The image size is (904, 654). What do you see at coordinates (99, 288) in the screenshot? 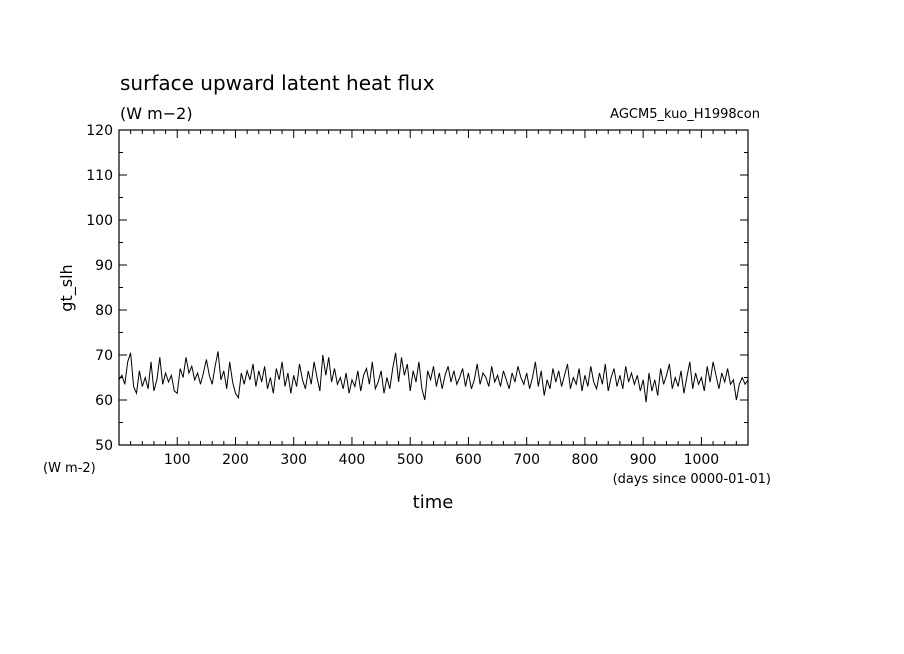
I see `y-axis-tick-labels: 50 60 70 80 90 100 110 120` at bounding box center [99, 288].